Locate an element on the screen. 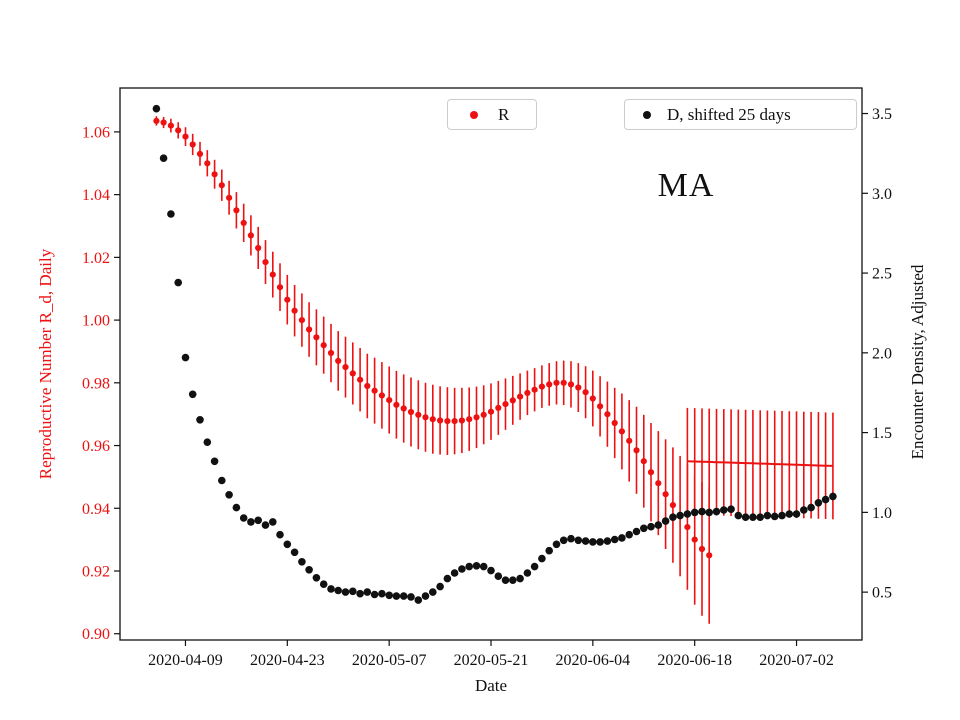  svg-text: 2020-05-21 is located at coordinates (491, 660).